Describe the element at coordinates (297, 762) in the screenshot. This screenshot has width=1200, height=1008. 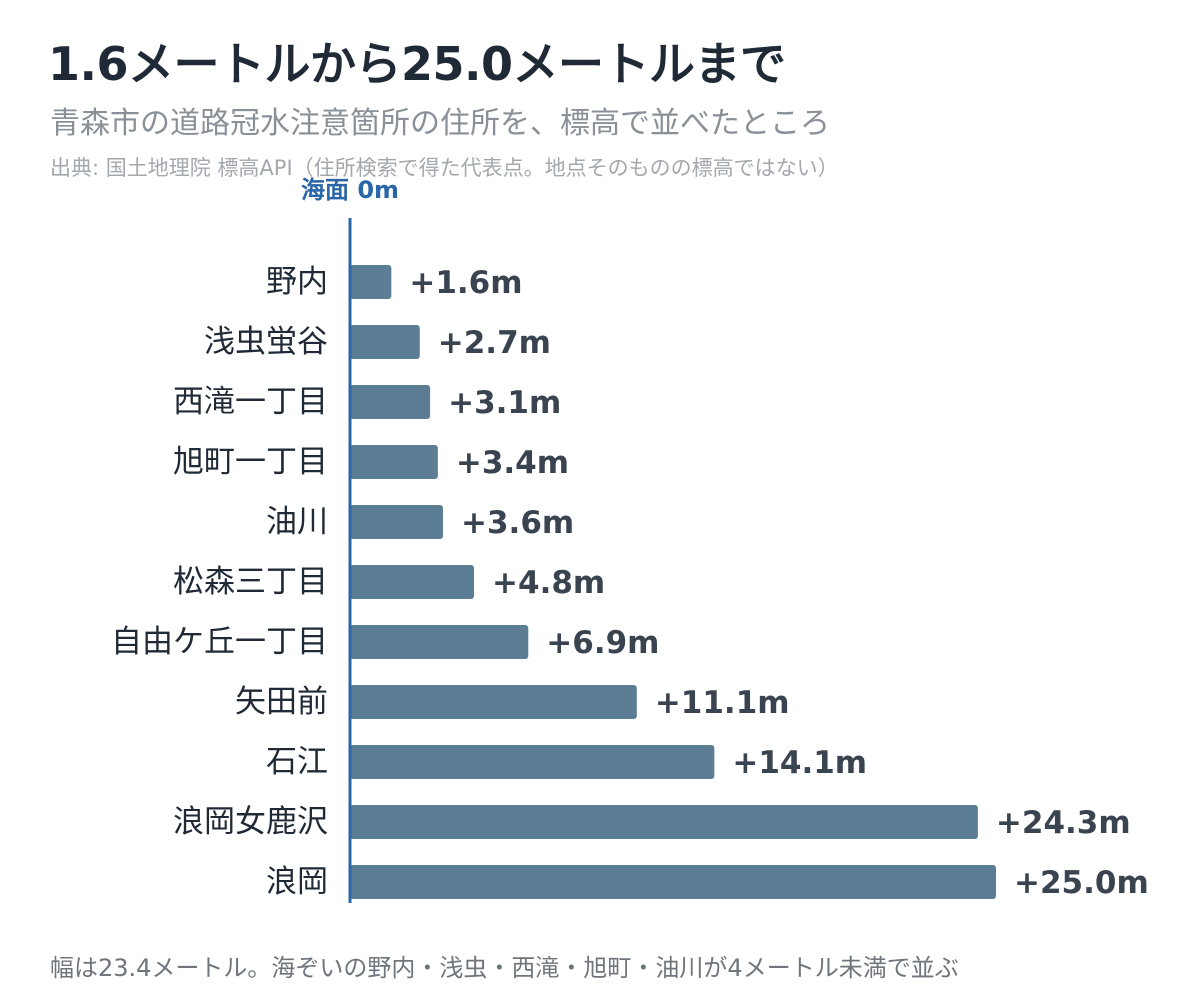
I see `category-label: 石江` at that location.